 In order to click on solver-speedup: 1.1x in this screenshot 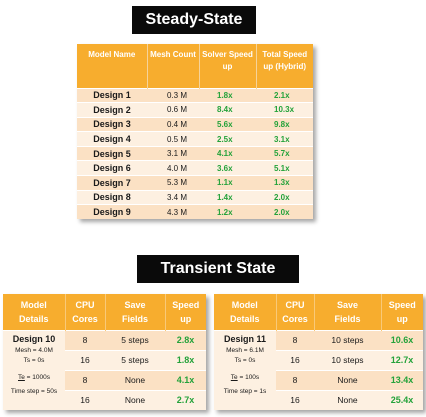, I will do `click(227, 183)`.